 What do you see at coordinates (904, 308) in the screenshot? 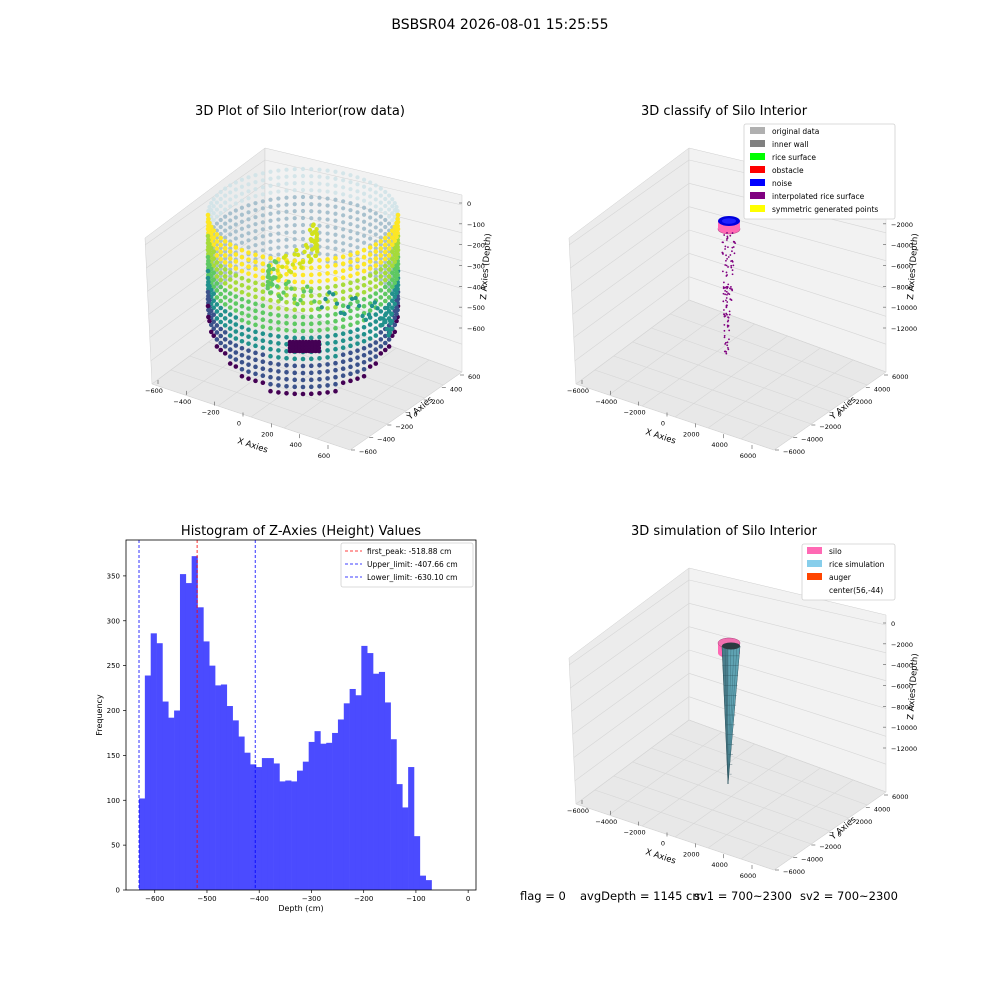
I see `panel2-z-tick-label: −10000` at bounding box center [904, 308].